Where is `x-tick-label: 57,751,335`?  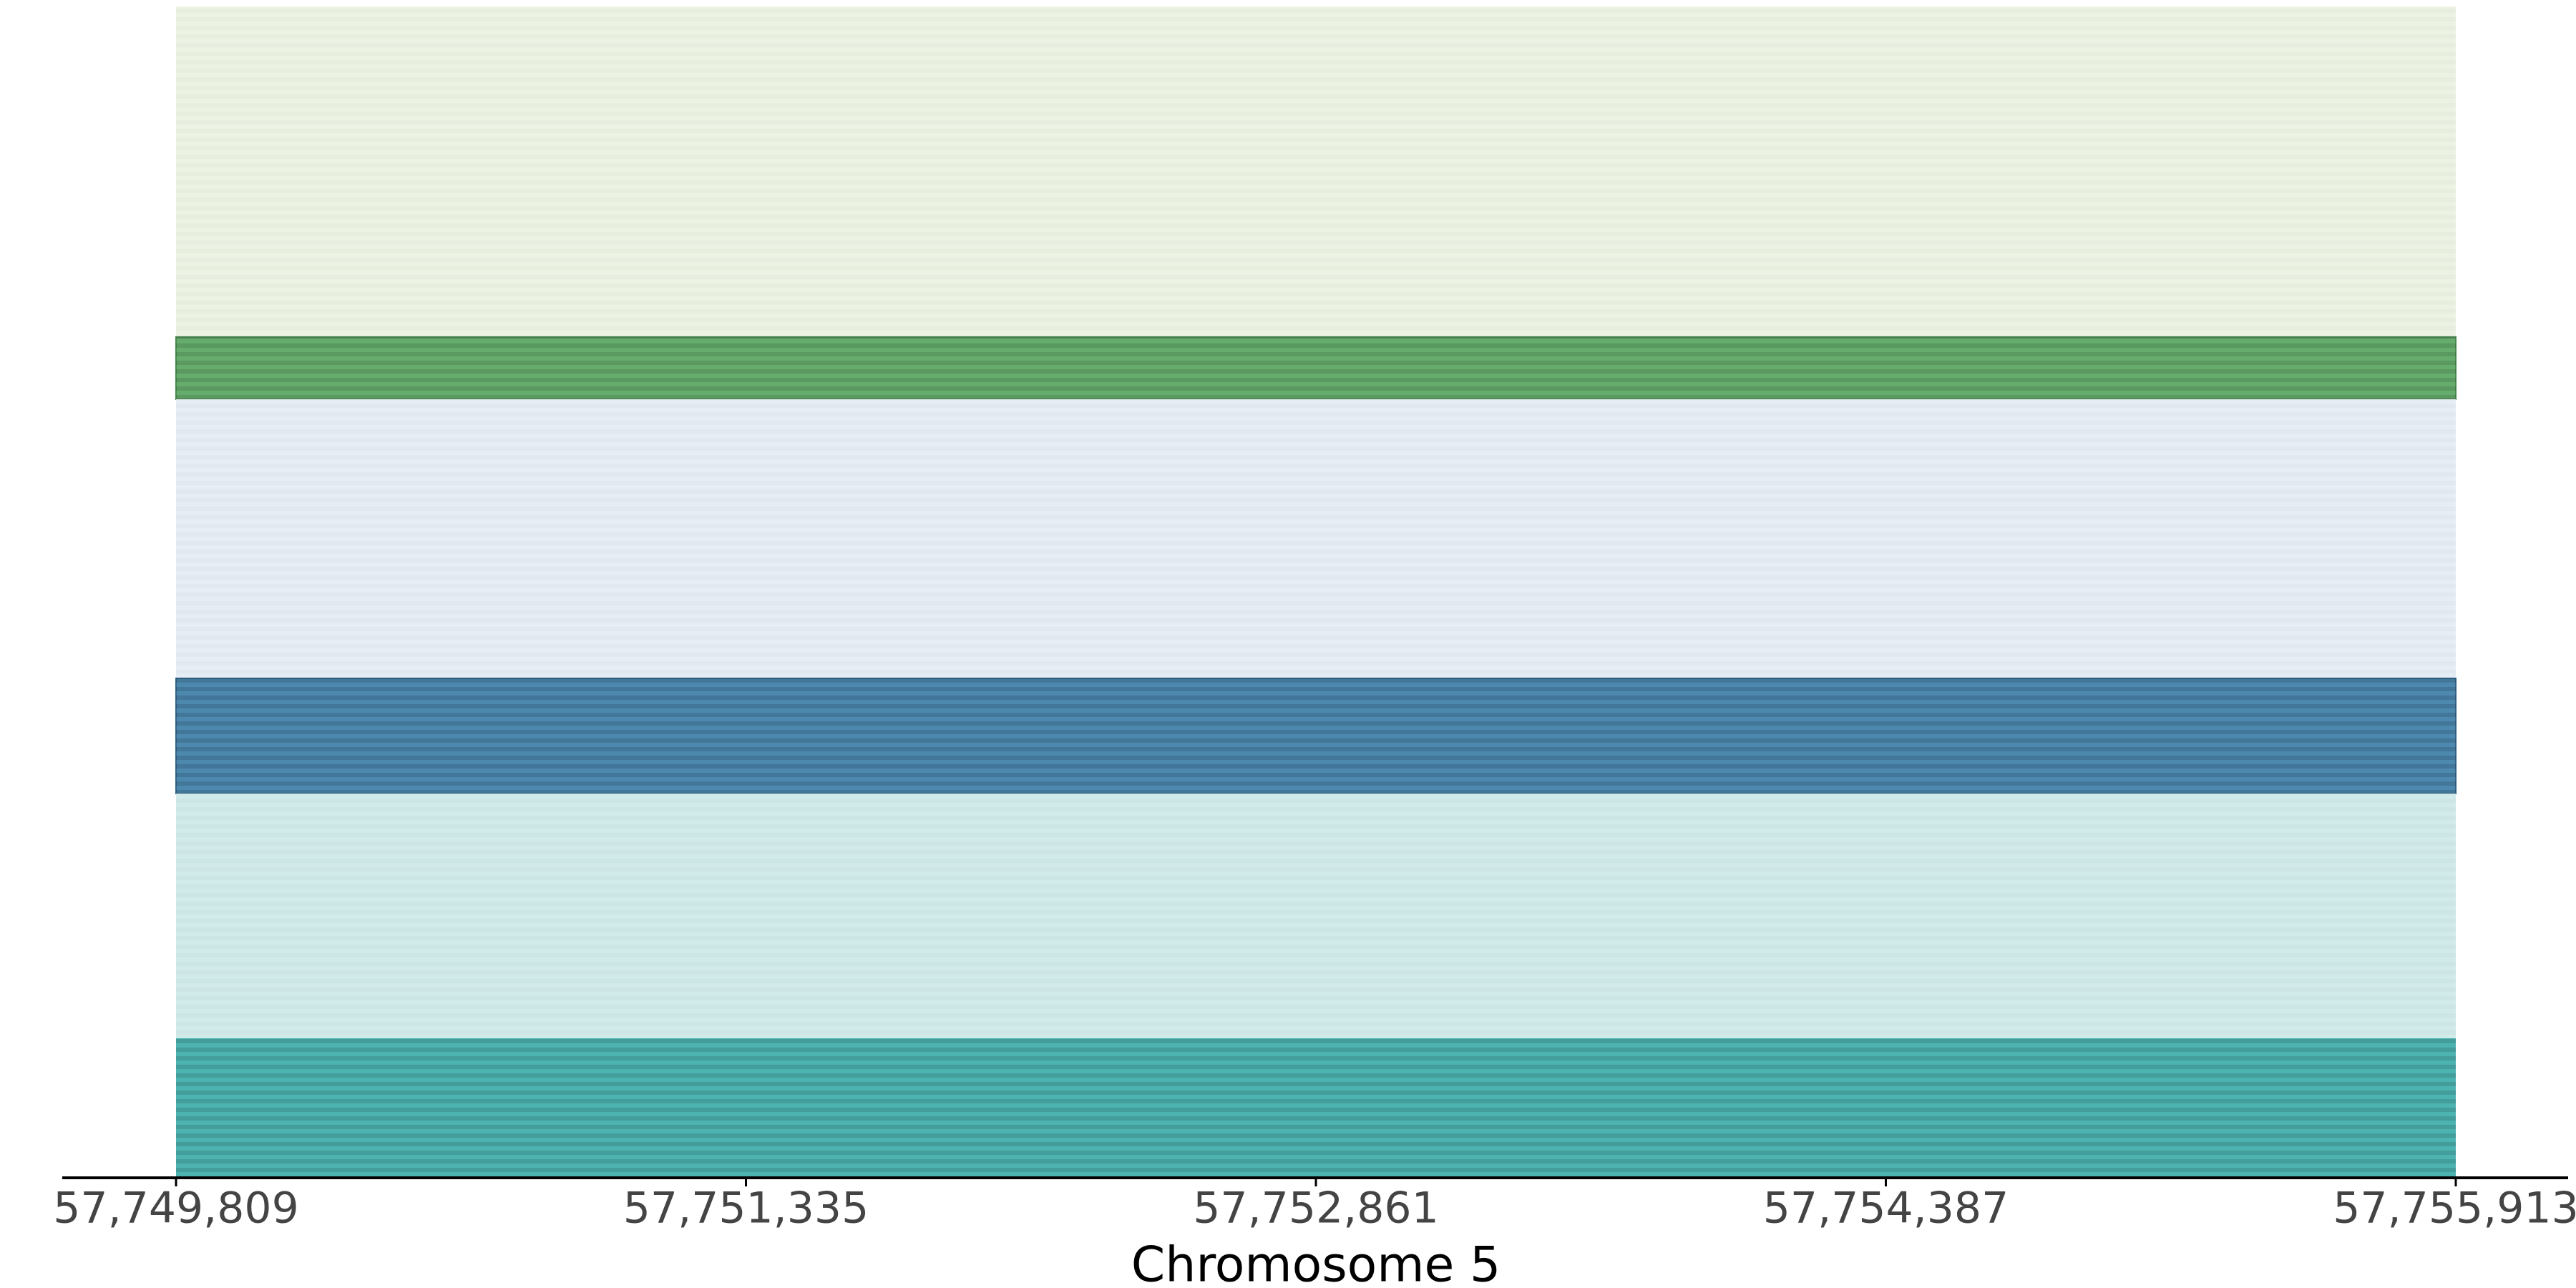 x-tick-label: 57,751,335 is located at coordinates (746, 1209).